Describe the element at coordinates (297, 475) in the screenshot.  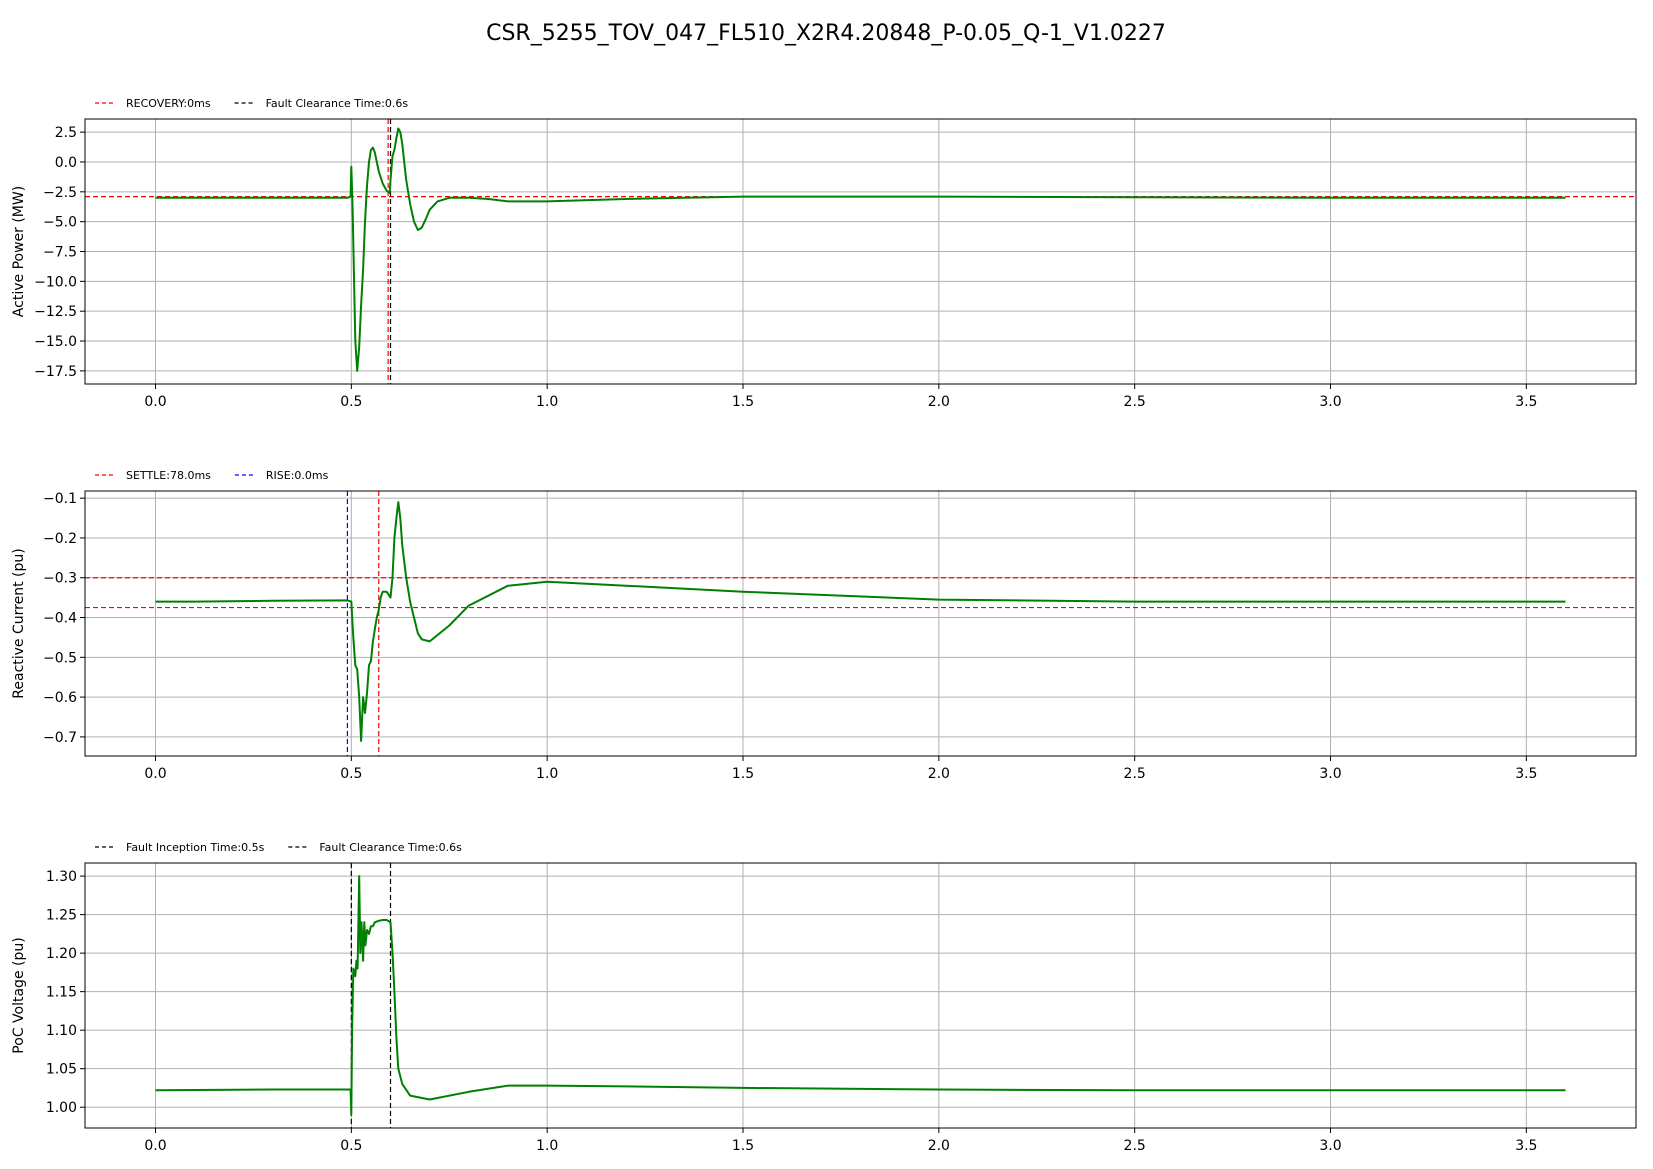
I see `legend-label: RISE:0.0ms` at that location.